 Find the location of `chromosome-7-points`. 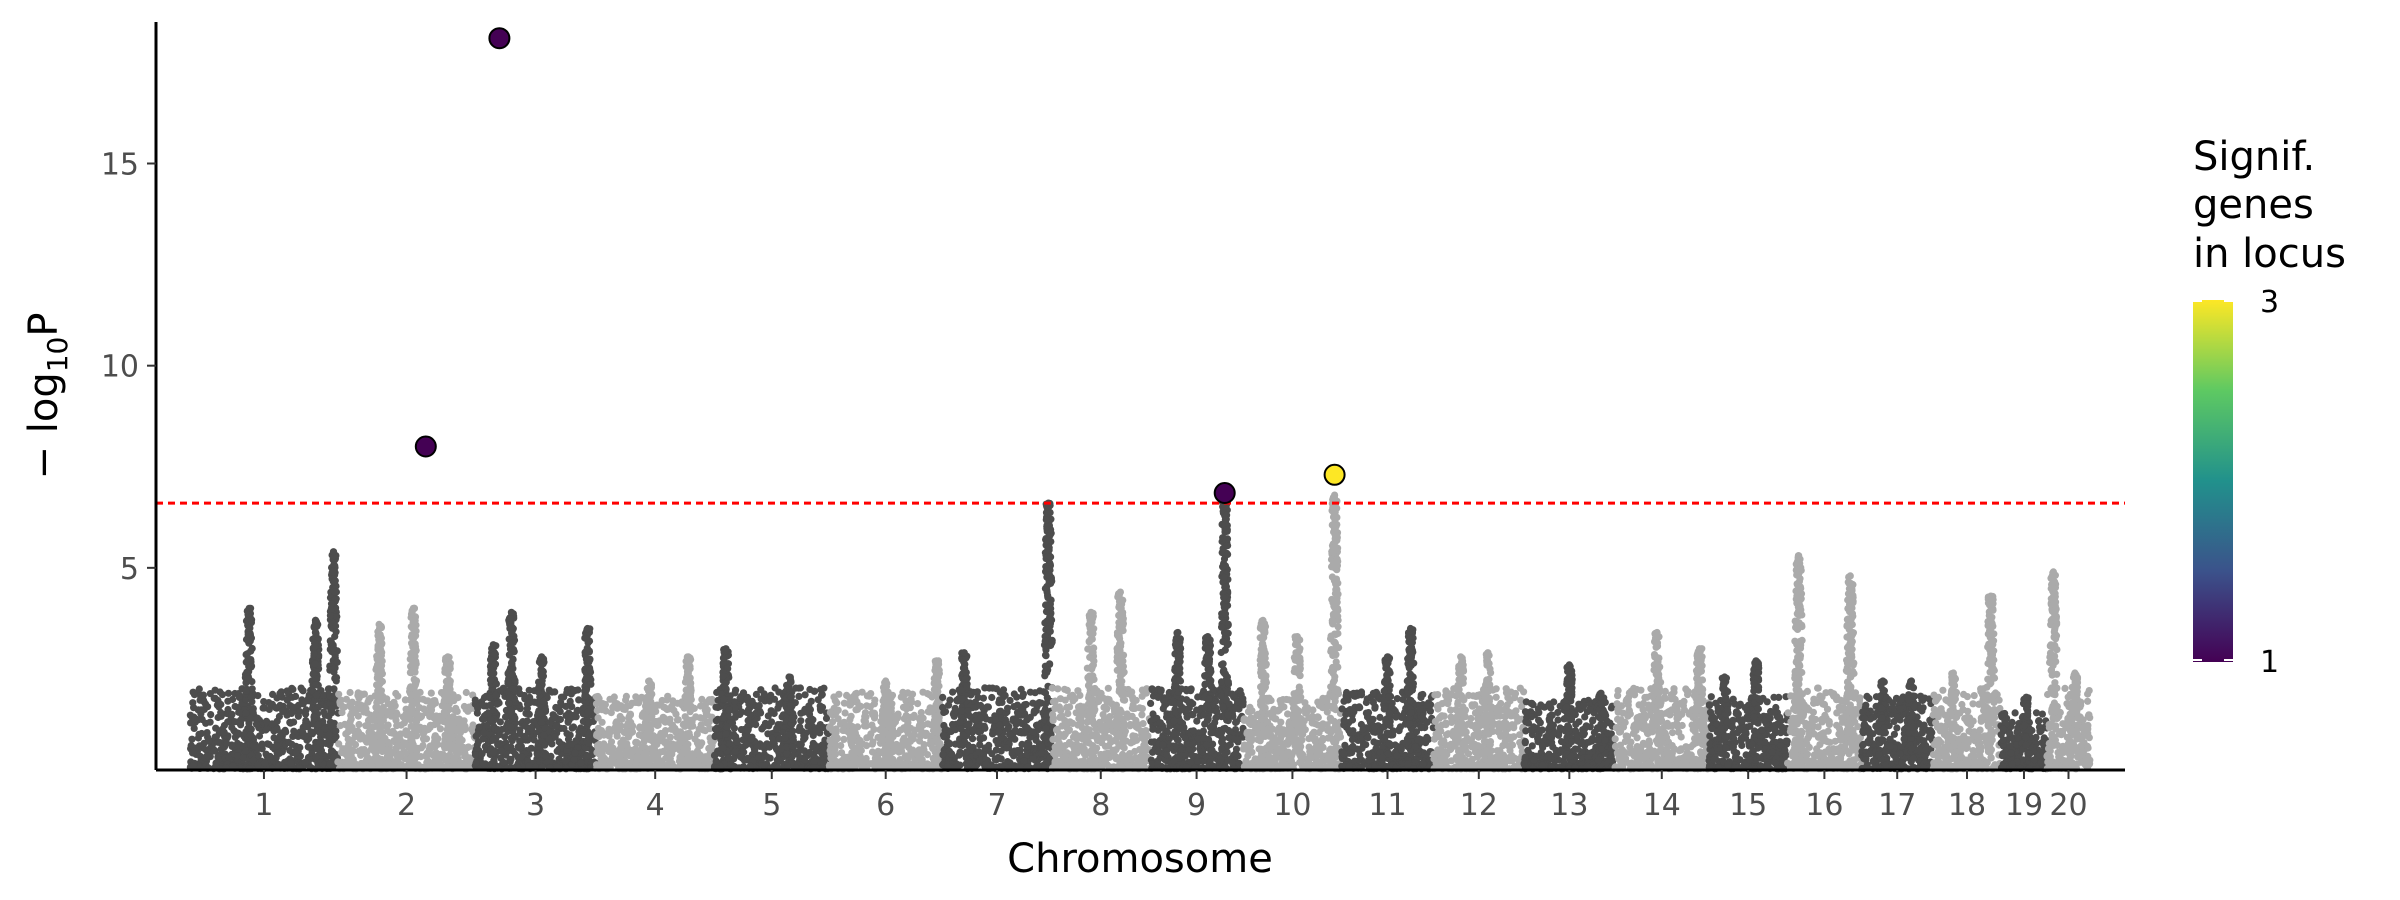

chromosome-7-points is located at coordinates (998, 636).